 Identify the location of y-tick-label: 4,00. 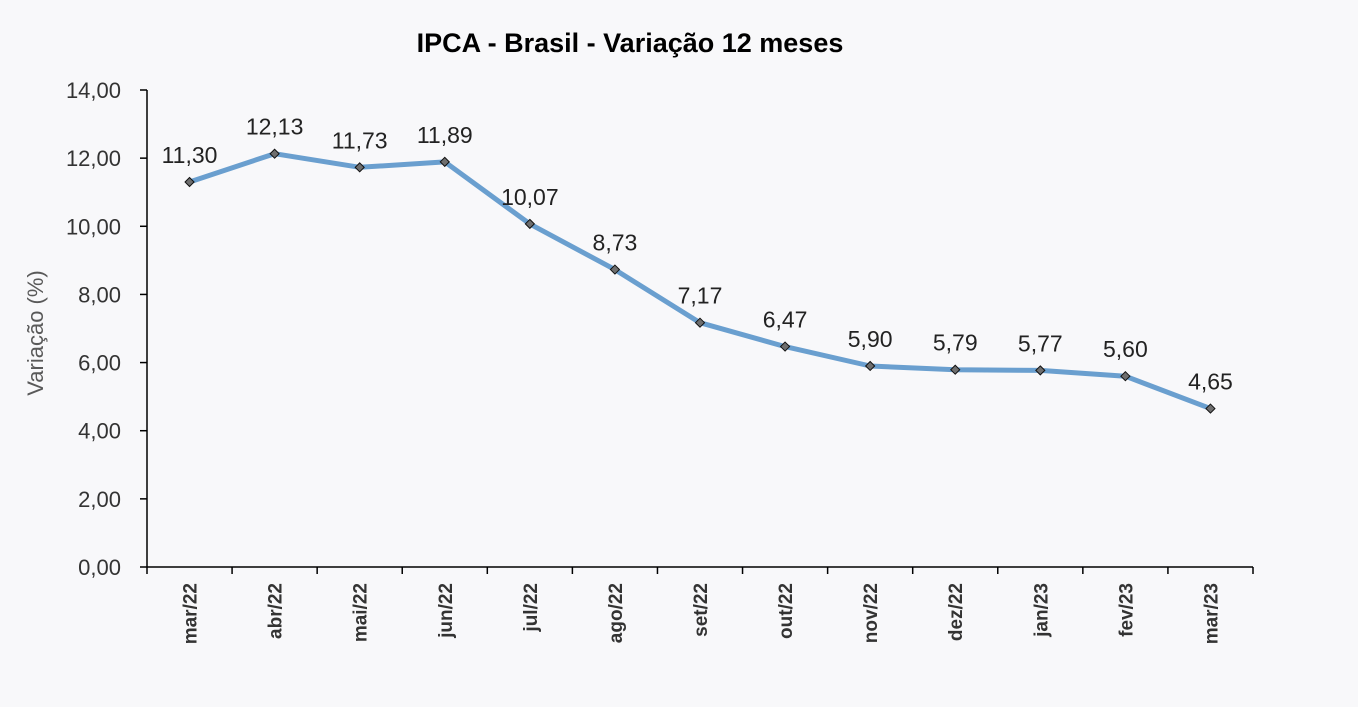
(99, 431).